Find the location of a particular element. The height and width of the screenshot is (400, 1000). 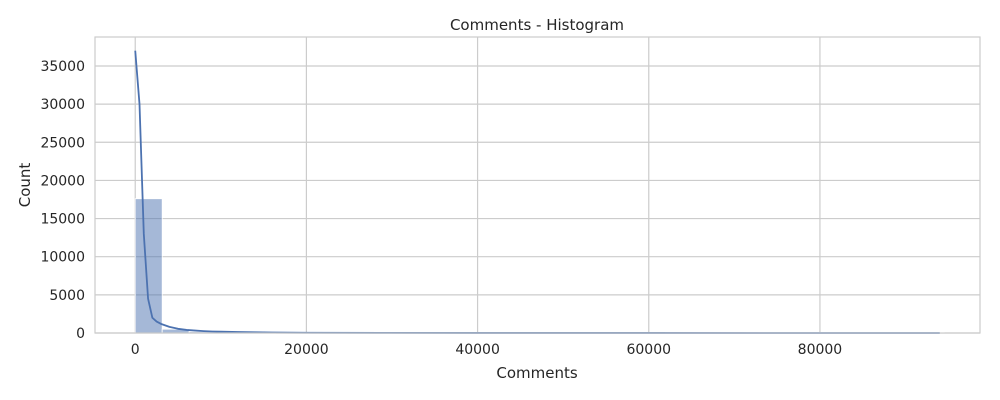

x-tick-label-3: 60000 is located at coordinates (648, 350).